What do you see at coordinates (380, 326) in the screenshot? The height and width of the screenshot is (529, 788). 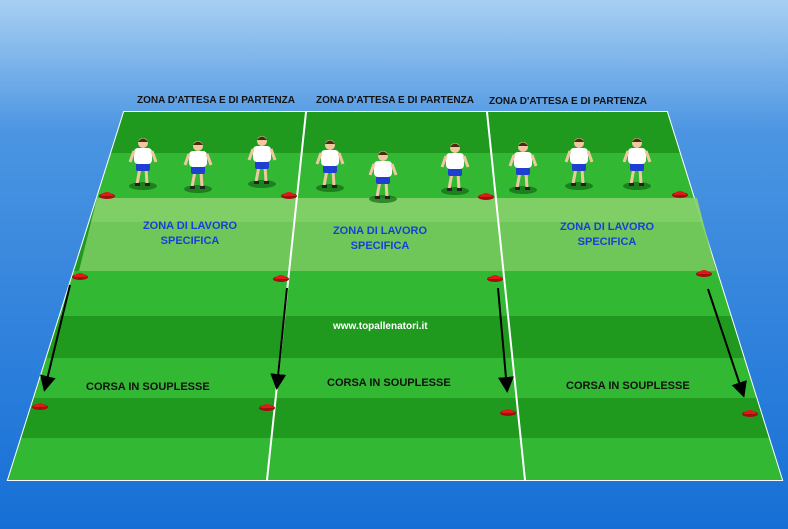 I see `watermark-text: www.topallenatori.it` at bounding box center [380, 326].